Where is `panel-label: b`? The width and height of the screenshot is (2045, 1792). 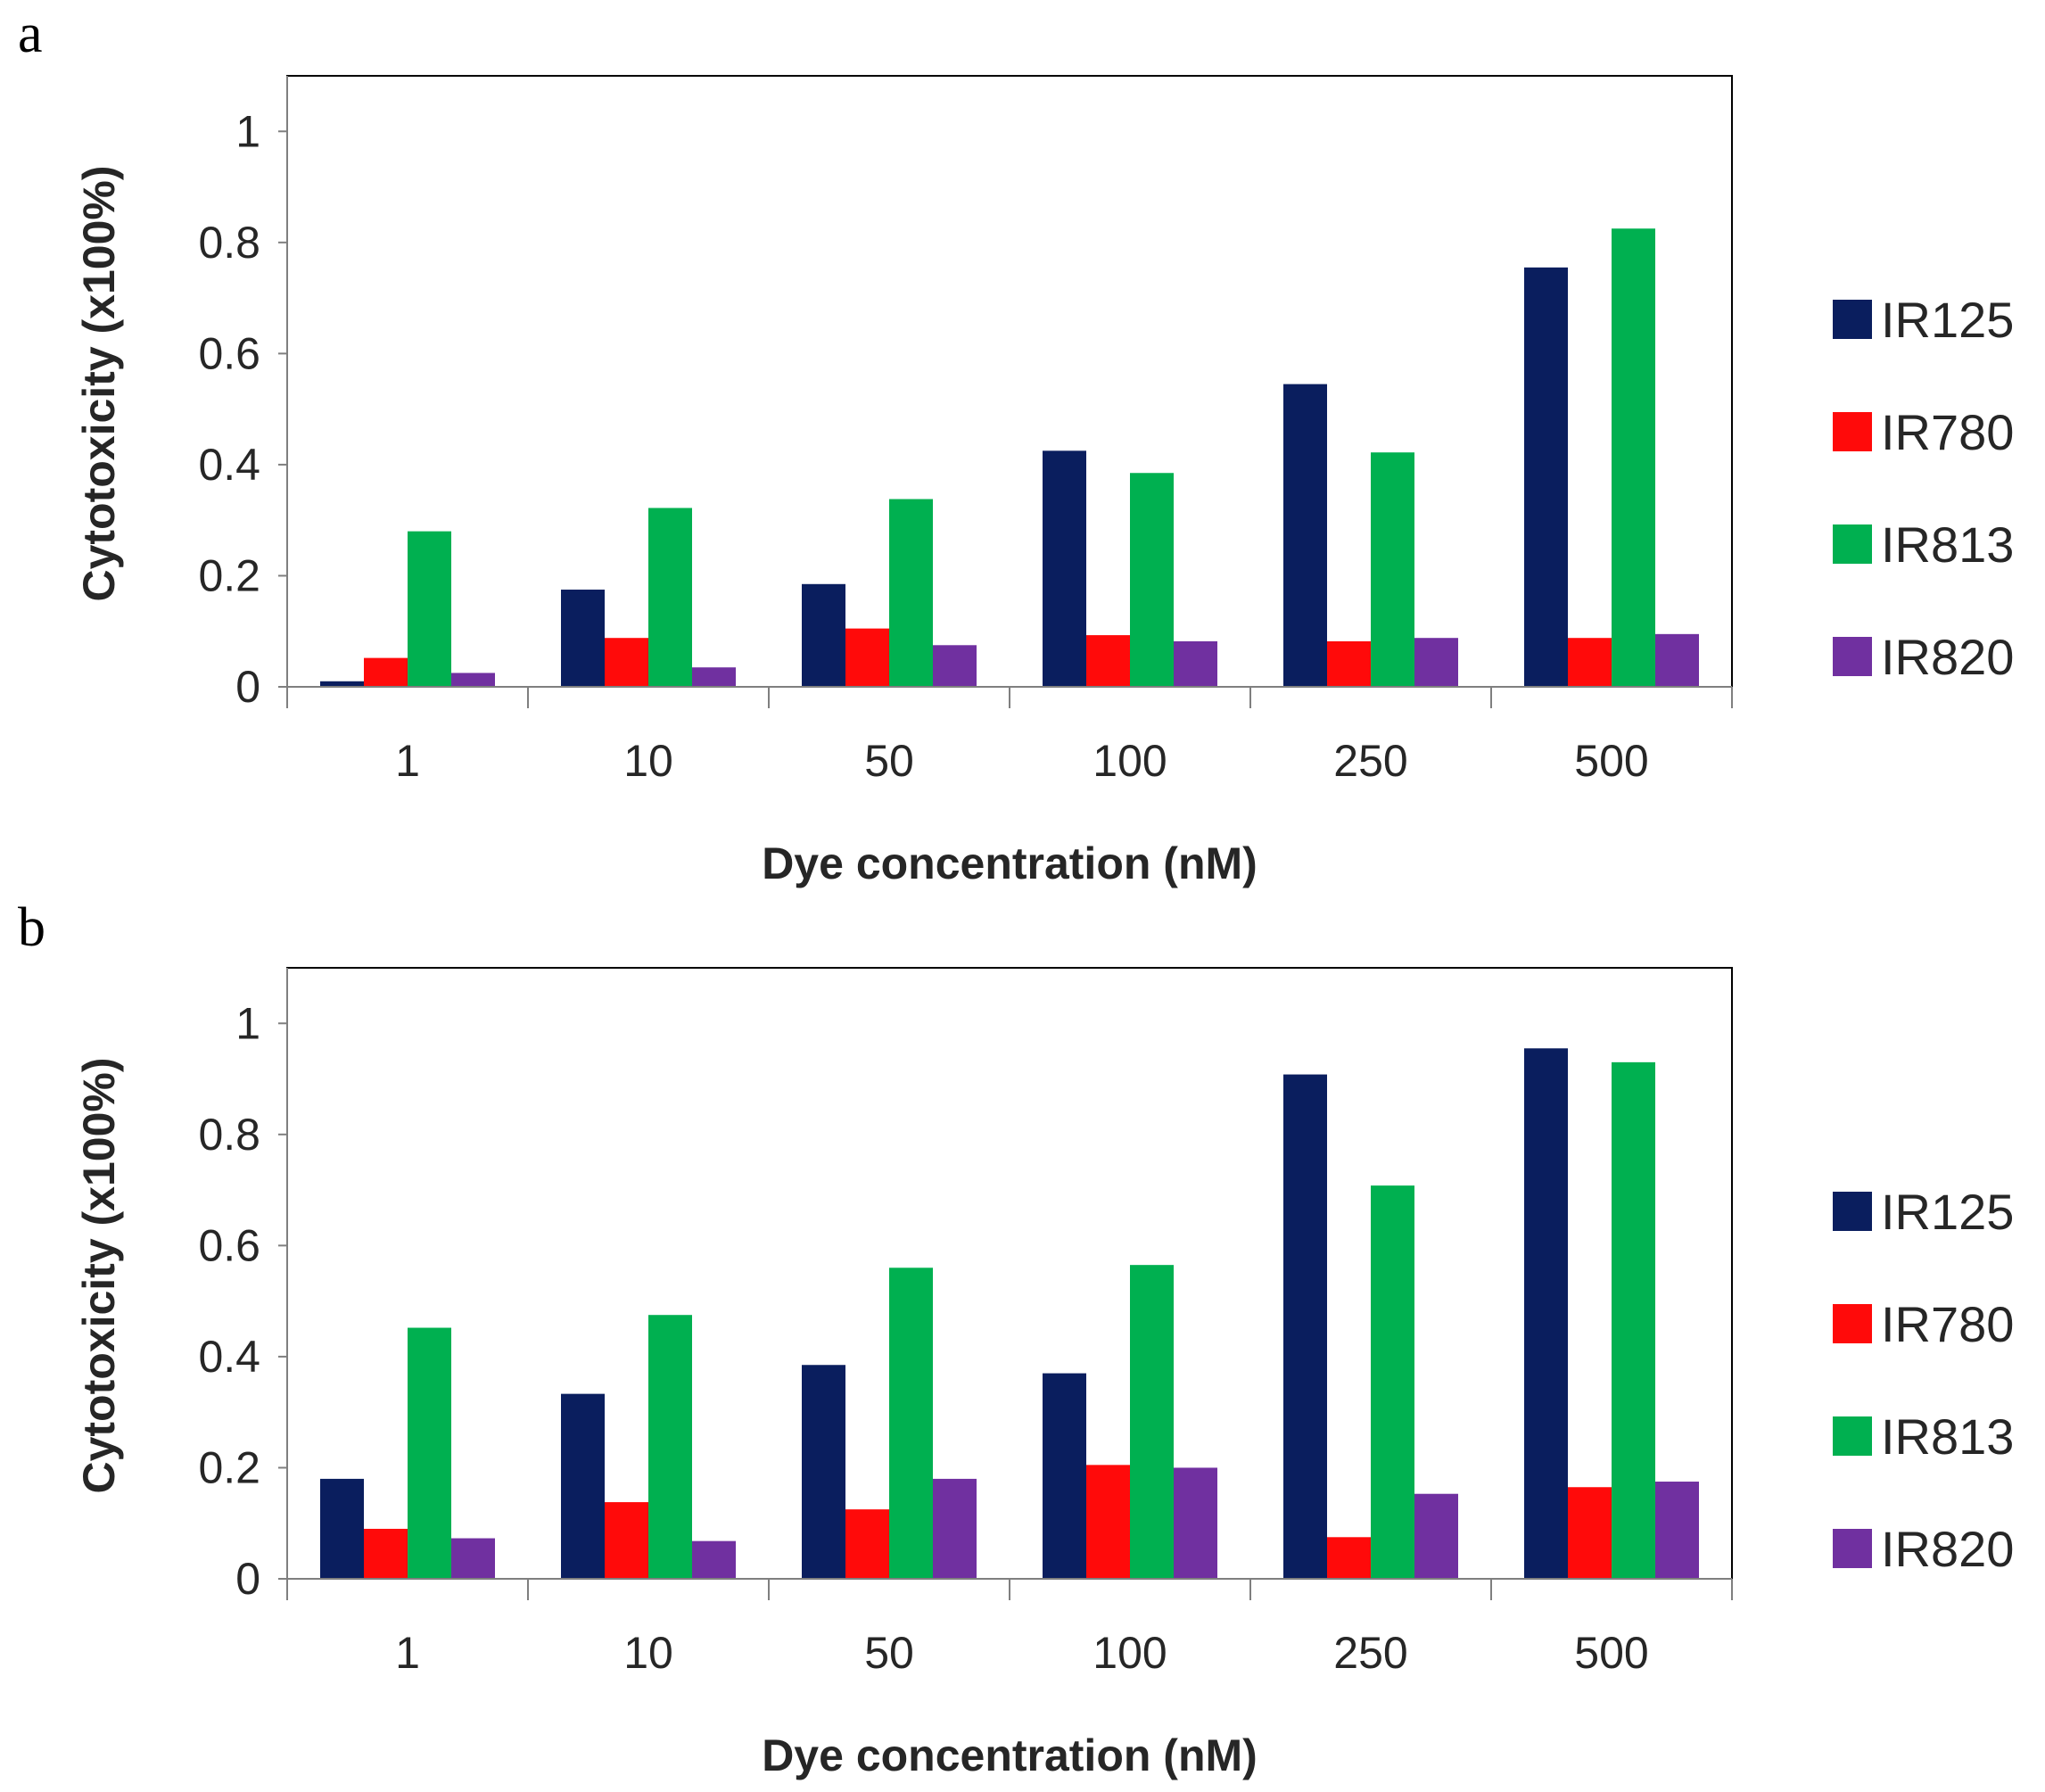 panel-label: b is located at coordinates (32, 927).